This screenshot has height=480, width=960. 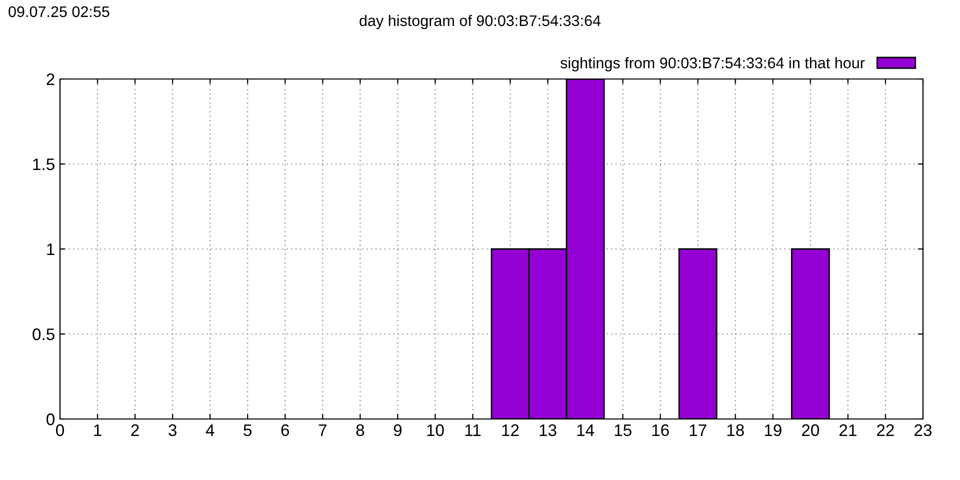 What do you see at coordinates (50, 79) in the screenshot?
I see `y-tick-label: 2` at bounding box center [50, 79].